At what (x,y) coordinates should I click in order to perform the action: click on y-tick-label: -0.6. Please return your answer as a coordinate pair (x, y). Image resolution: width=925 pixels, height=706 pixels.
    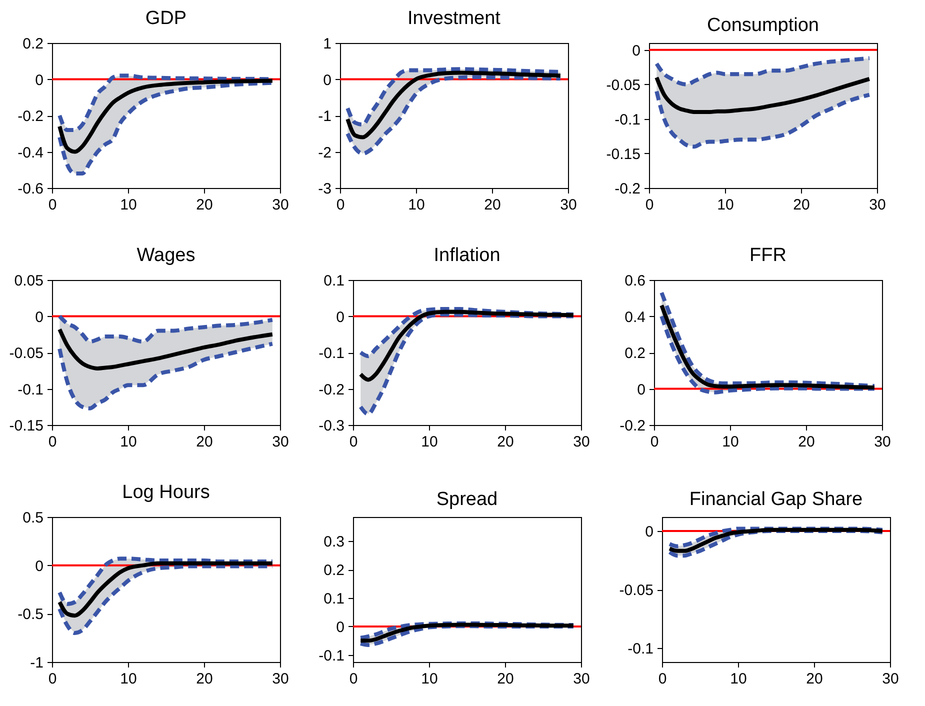
    Looking at the image, I should click on (31, 189).